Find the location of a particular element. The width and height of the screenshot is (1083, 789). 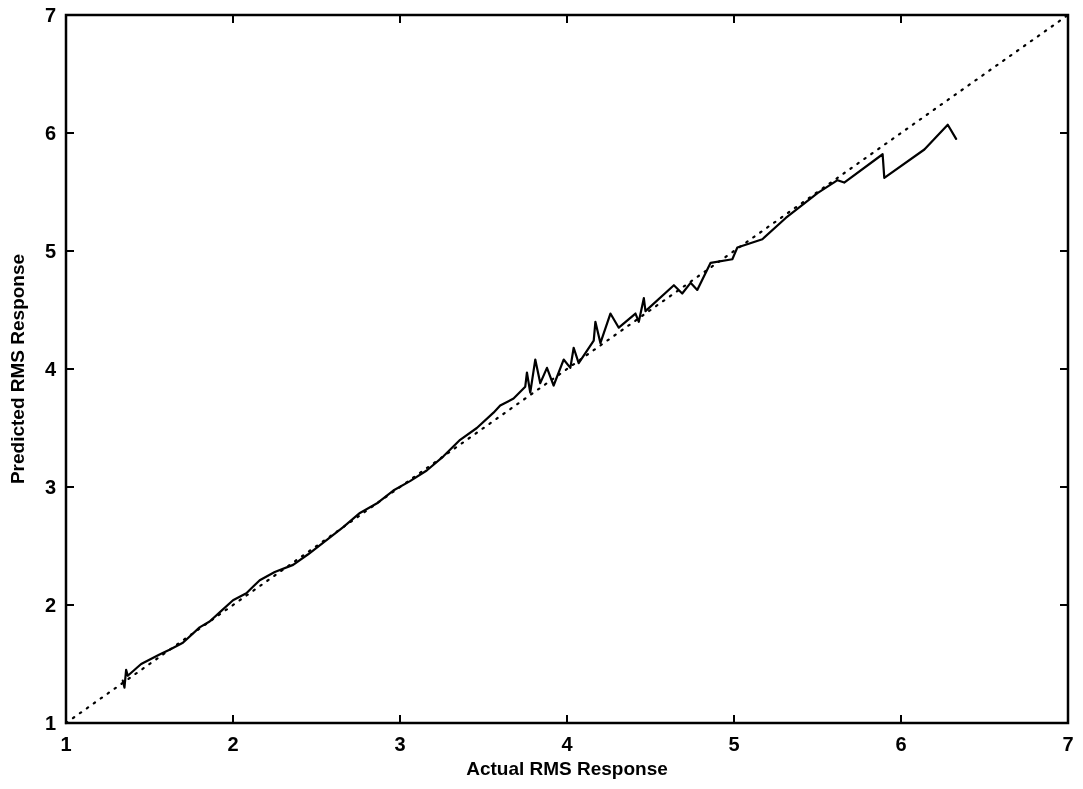

y-tick-label: 2 is located at coordinates (50, 605).